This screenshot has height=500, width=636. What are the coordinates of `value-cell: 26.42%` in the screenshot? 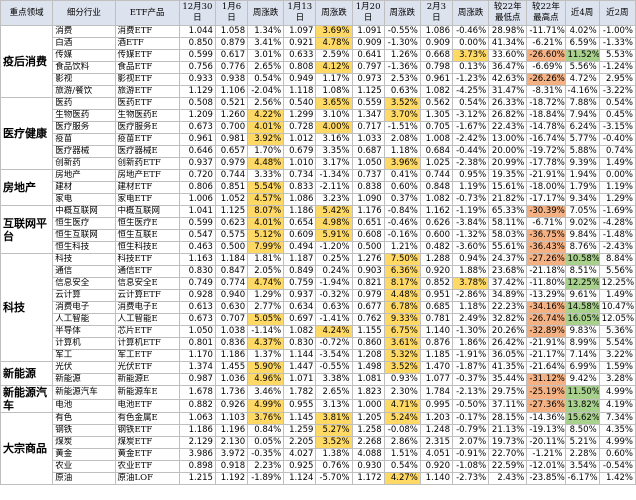 It's located at (508, 343).